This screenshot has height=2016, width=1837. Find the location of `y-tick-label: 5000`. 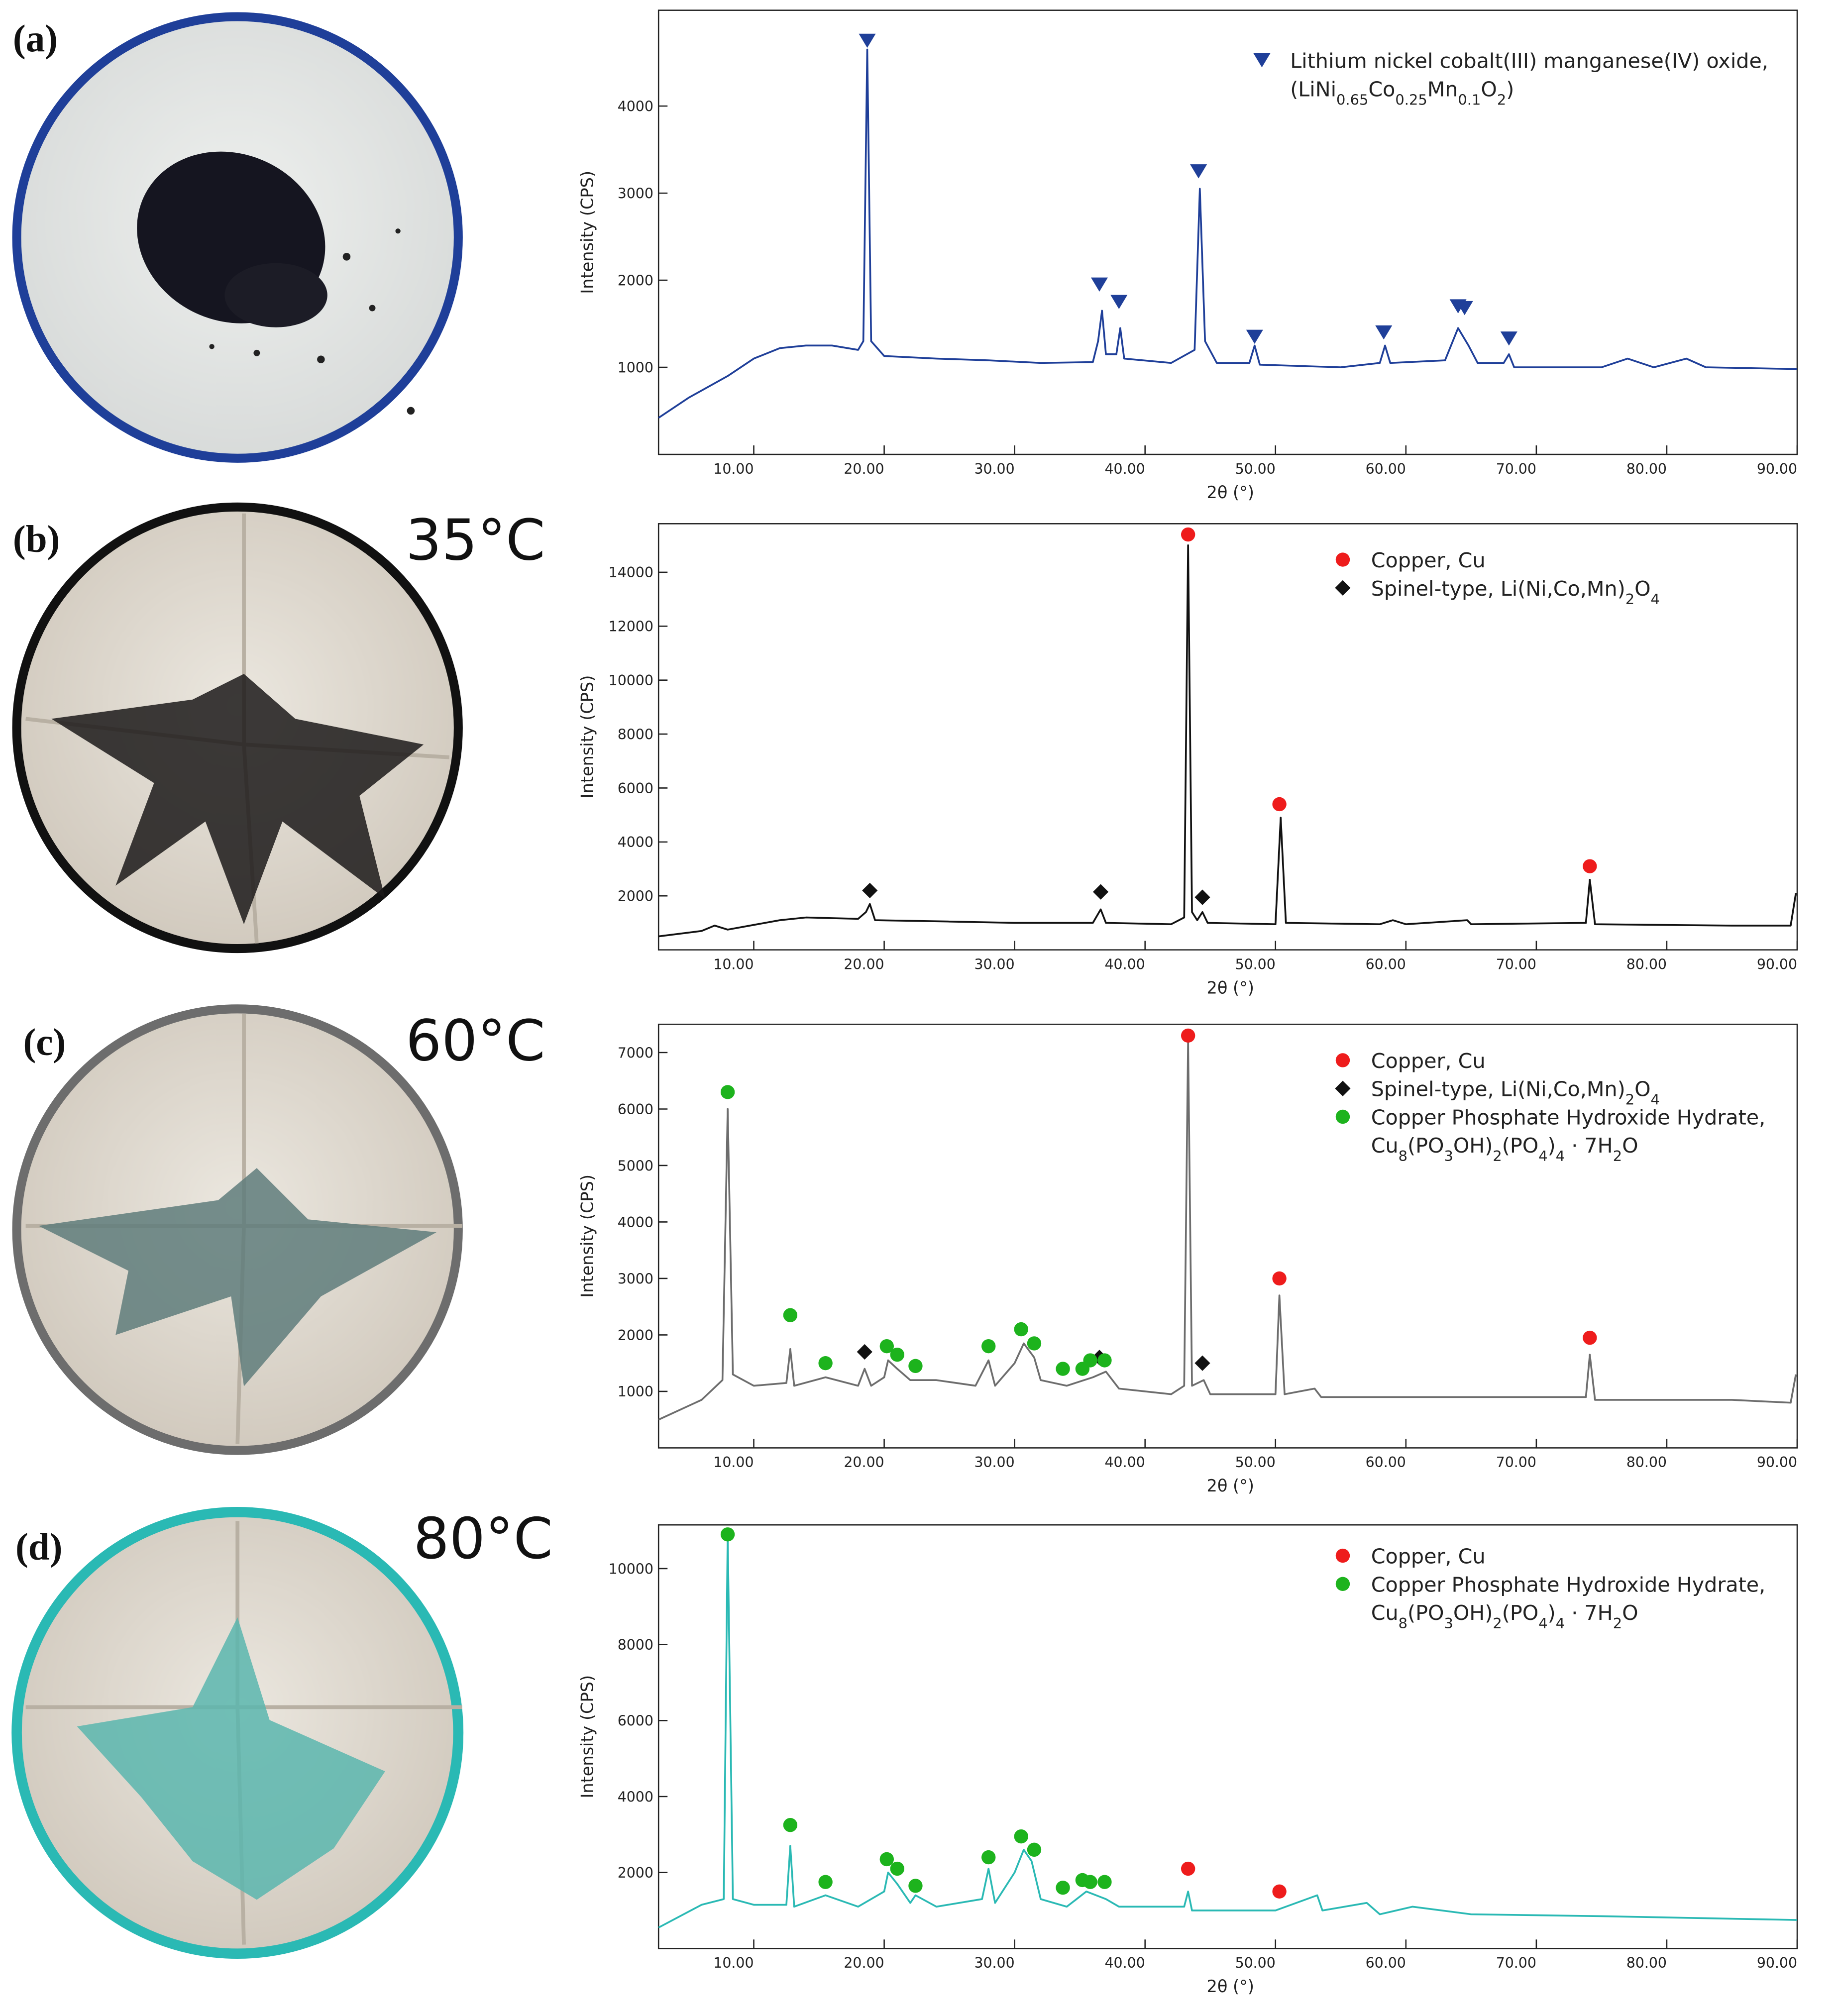

y-tick-label: 5000 is located at coordinates (635, 1166).